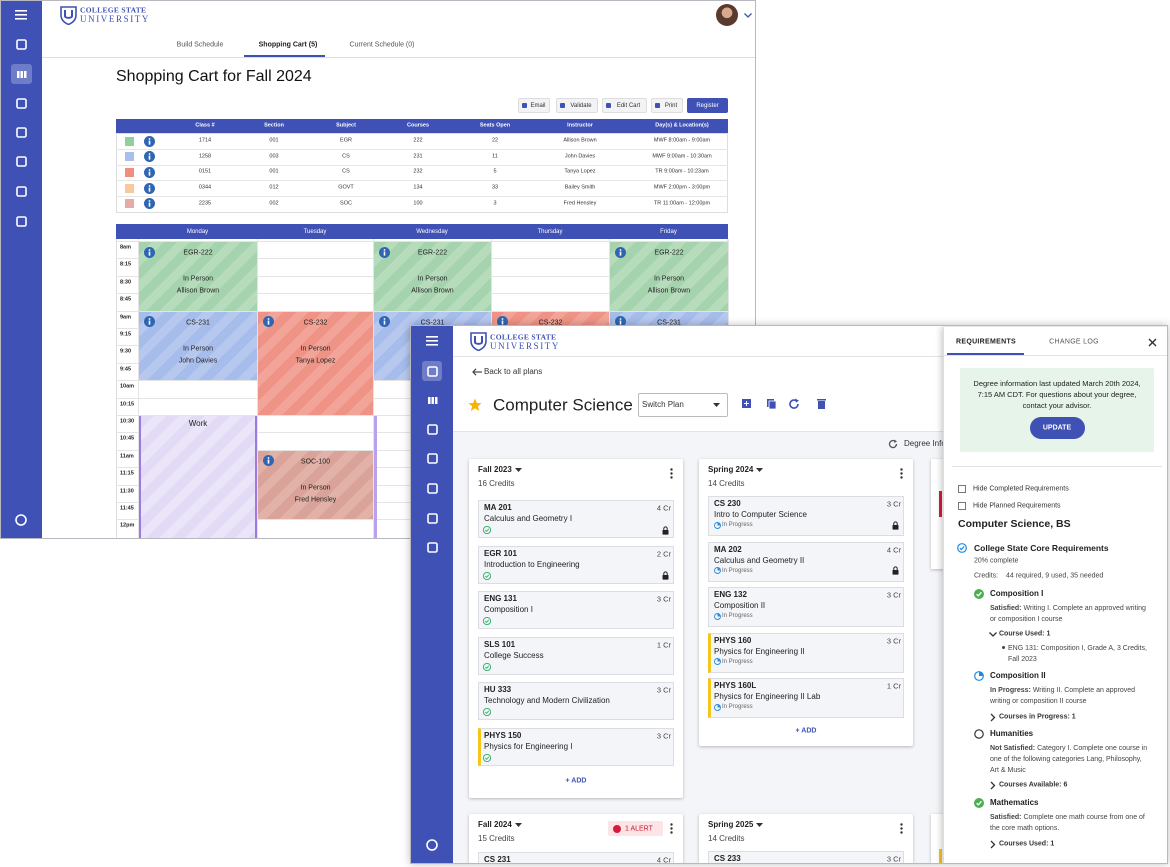  What do you see at coordinates (682, 203) in the screenshot?
I see `cell: TR 11:00am - 12:00pm` at bounding box center [682, 203].